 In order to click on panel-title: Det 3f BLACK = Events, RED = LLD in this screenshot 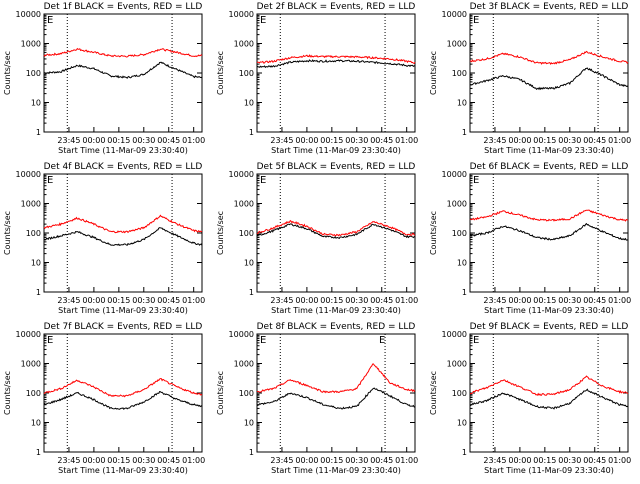, I will do `click(549, 7)`.